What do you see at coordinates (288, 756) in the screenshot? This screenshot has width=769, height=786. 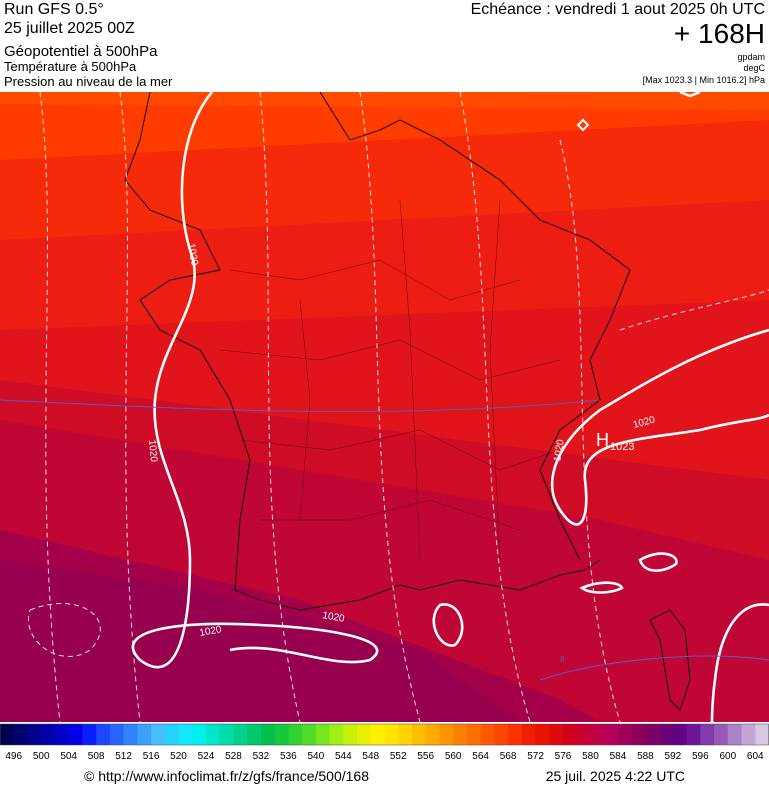 I see `colorbar-label: 536` at bounding box center [288, 756].